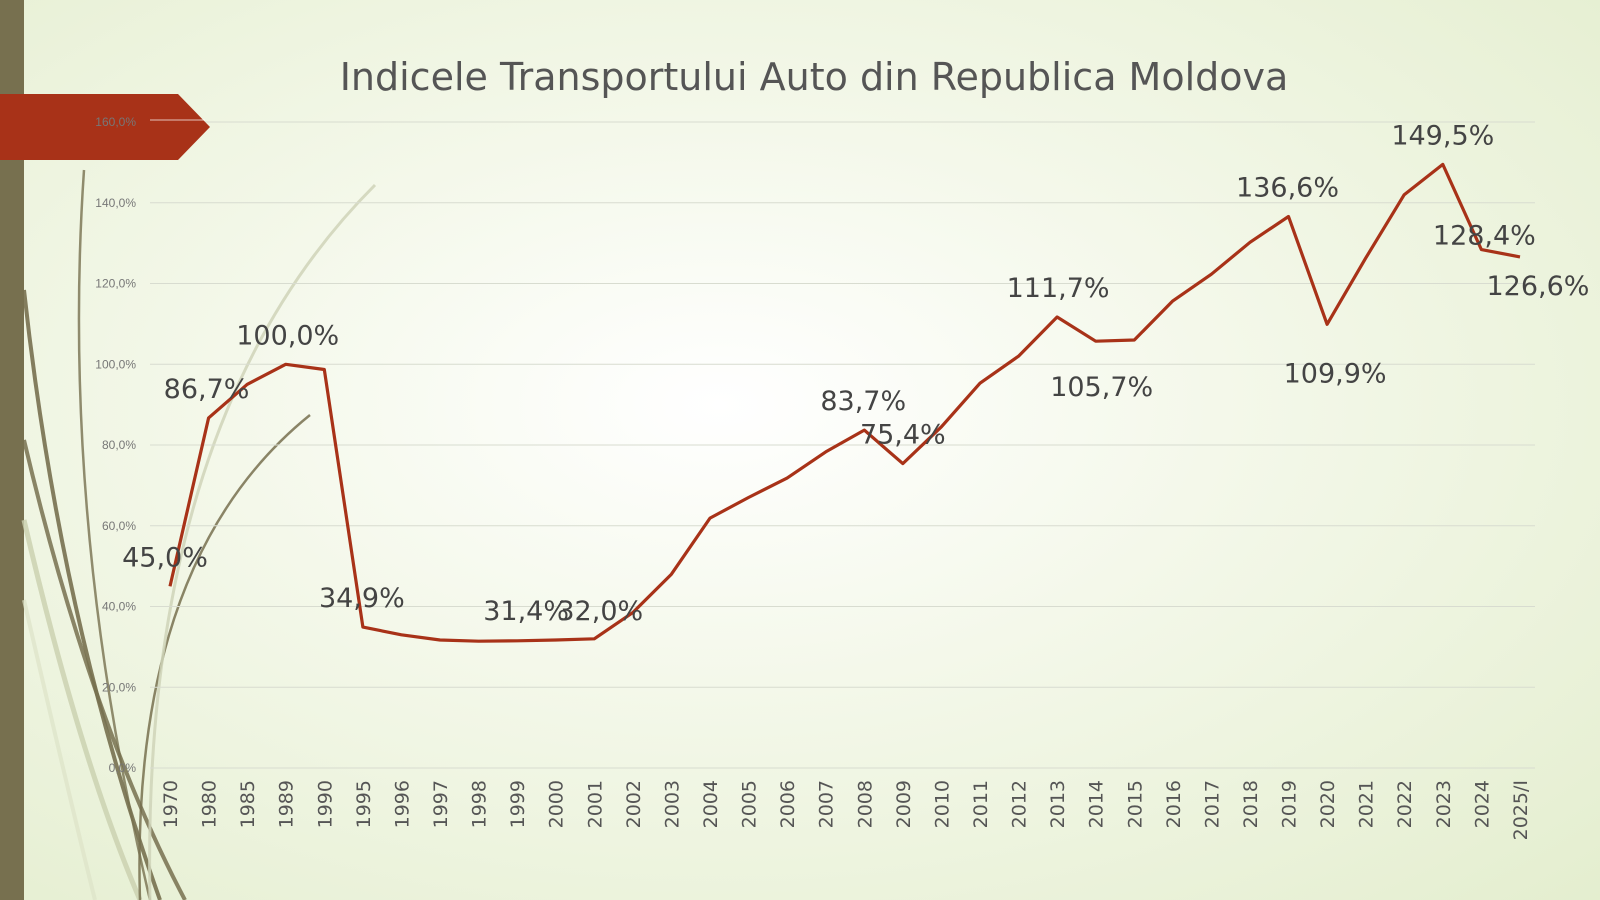 The height and width of the screenshot is (900, 1600). I want to click on y-tick-label: 160,0%, so click(115, 122).